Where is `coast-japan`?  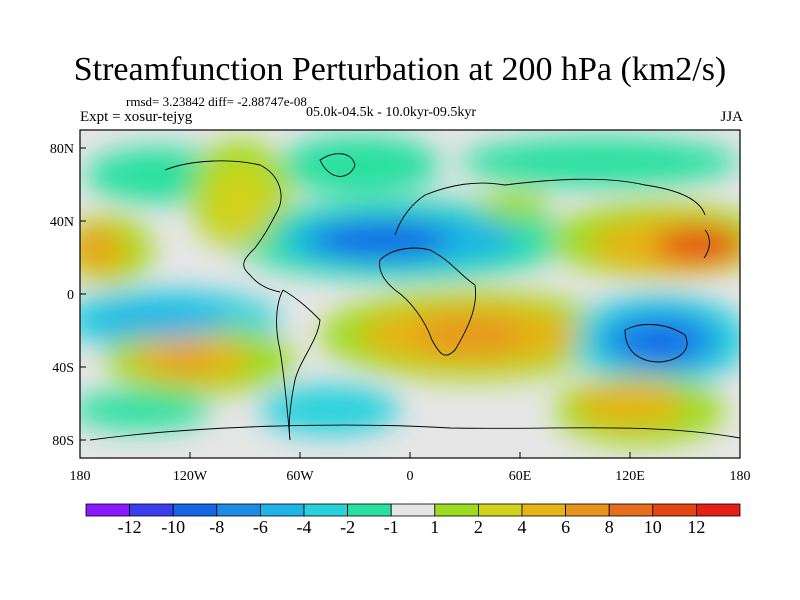 coast-japan is located at coordinates (706, 244).